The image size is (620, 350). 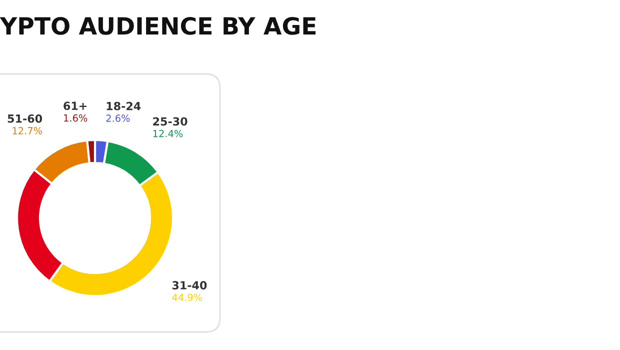 What do you see at coordinates (189, 285) in the screenshot?
I see `slice-label: 31-40` at bounding box center [189, 285].